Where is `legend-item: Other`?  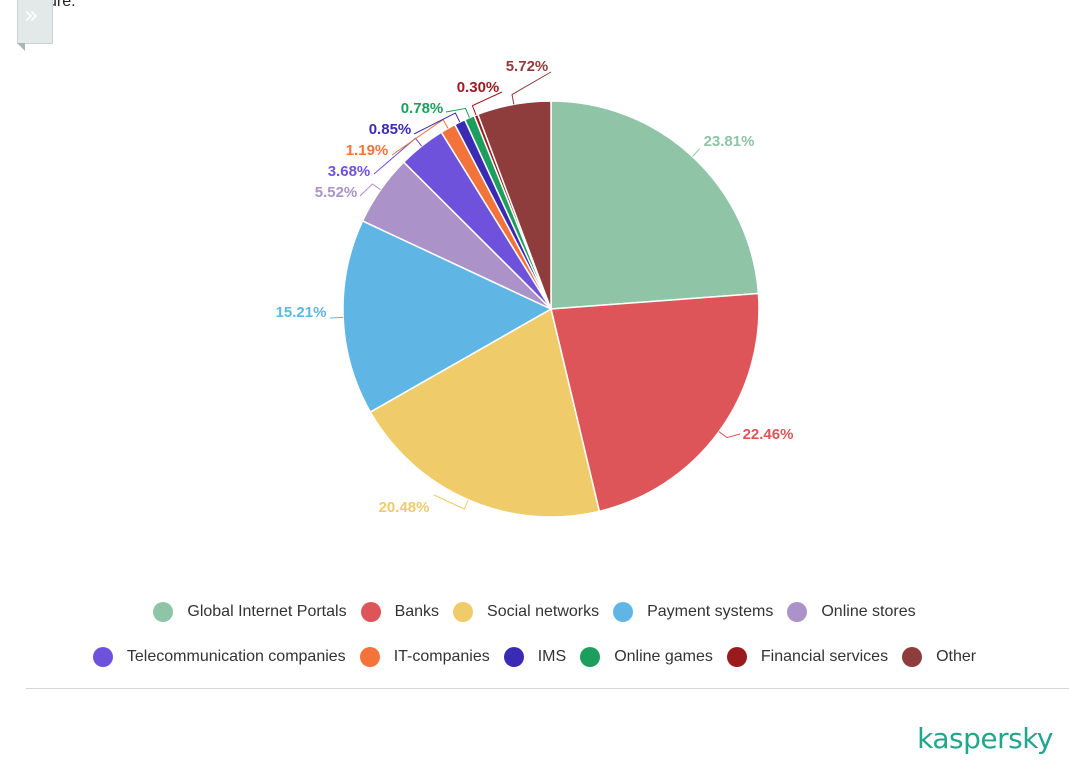 legend-item: Other is located at coordinates (939, 657).